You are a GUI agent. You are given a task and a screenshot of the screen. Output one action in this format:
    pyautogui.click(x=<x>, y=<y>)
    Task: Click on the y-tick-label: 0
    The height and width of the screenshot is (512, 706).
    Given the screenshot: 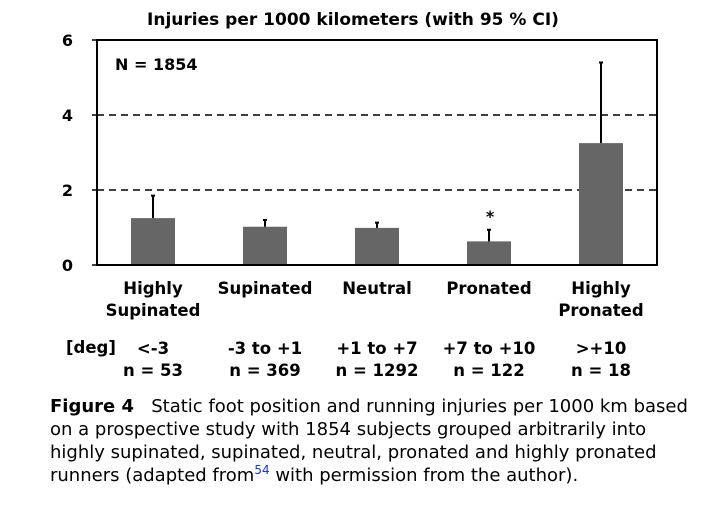 What is the action you would take?
    pyautogui.click(x=67, y=265)
    